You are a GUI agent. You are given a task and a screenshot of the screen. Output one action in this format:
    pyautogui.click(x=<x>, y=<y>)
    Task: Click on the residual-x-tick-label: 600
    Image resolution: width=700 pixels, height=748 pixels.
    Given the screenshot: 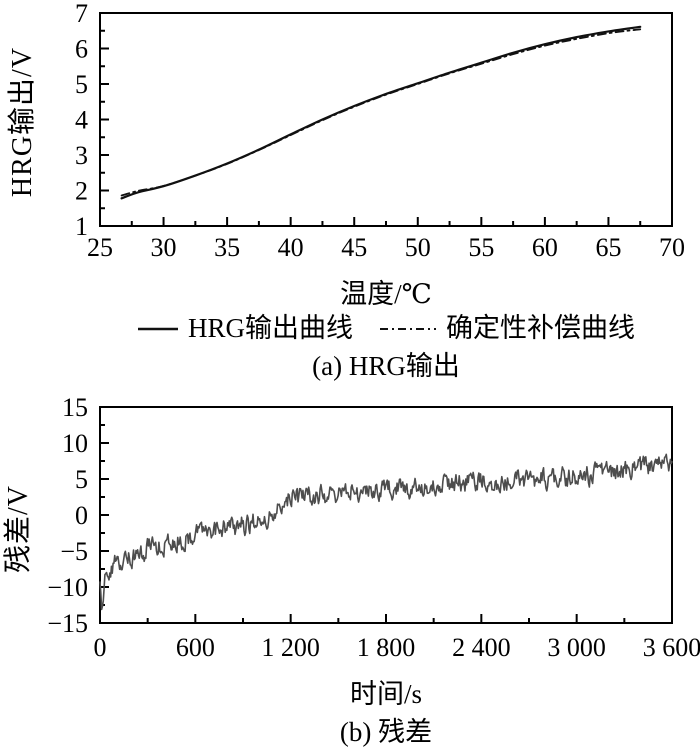 What is the action you would take?
    pyautogui.click(x=195, y=647)
    